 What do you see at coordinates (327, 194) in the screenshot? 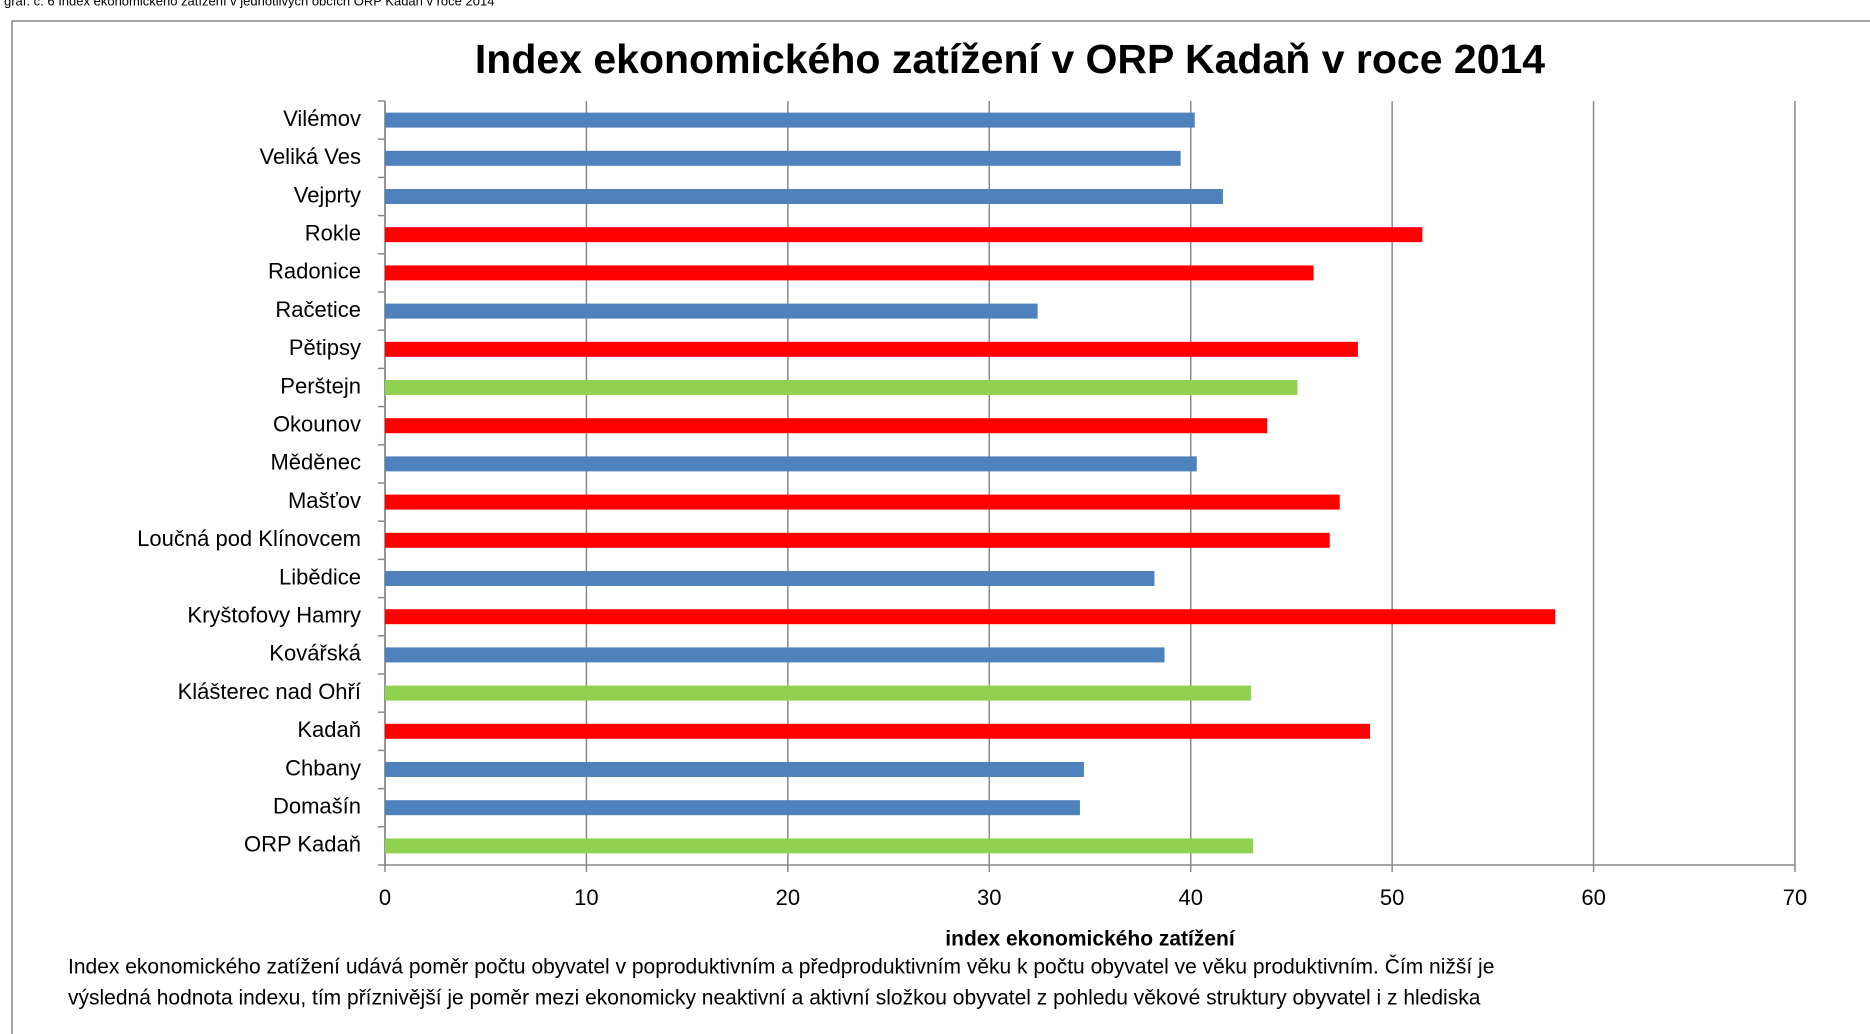
I see `y-tick-label: Vejprty` at bounding box center [327, 194].